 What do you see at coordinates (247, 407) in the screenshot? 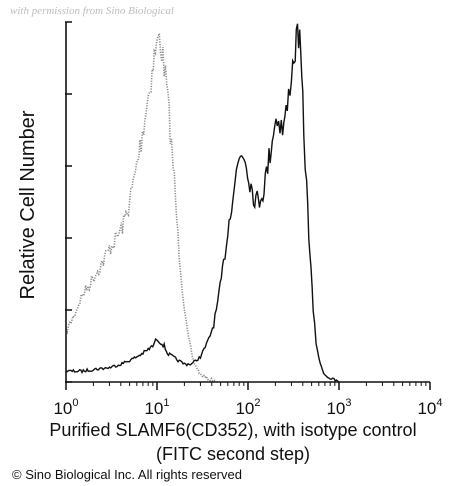
I see `x-tick-label-2: 10²` at bounding box center [247, 407].